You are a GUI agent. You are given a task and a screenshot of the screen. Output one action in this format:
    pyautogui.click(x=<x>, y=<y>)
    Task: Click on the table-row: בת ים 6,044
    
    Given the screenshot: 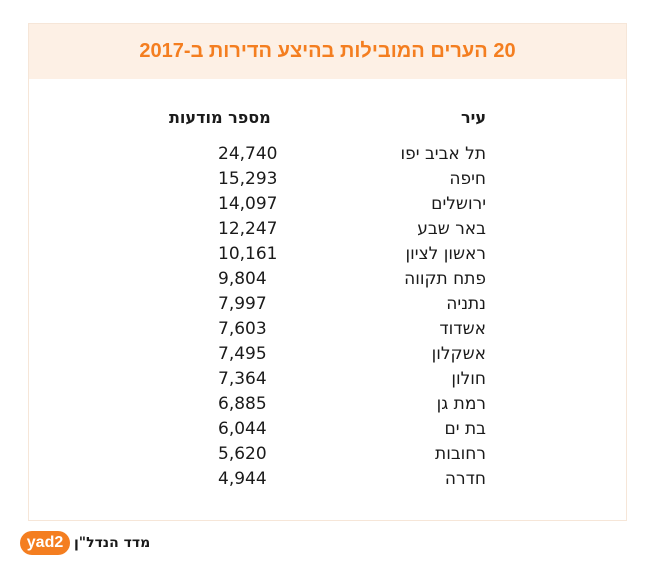 What is the action you would take?
    pyautogui.click(x=327, y=431)
    